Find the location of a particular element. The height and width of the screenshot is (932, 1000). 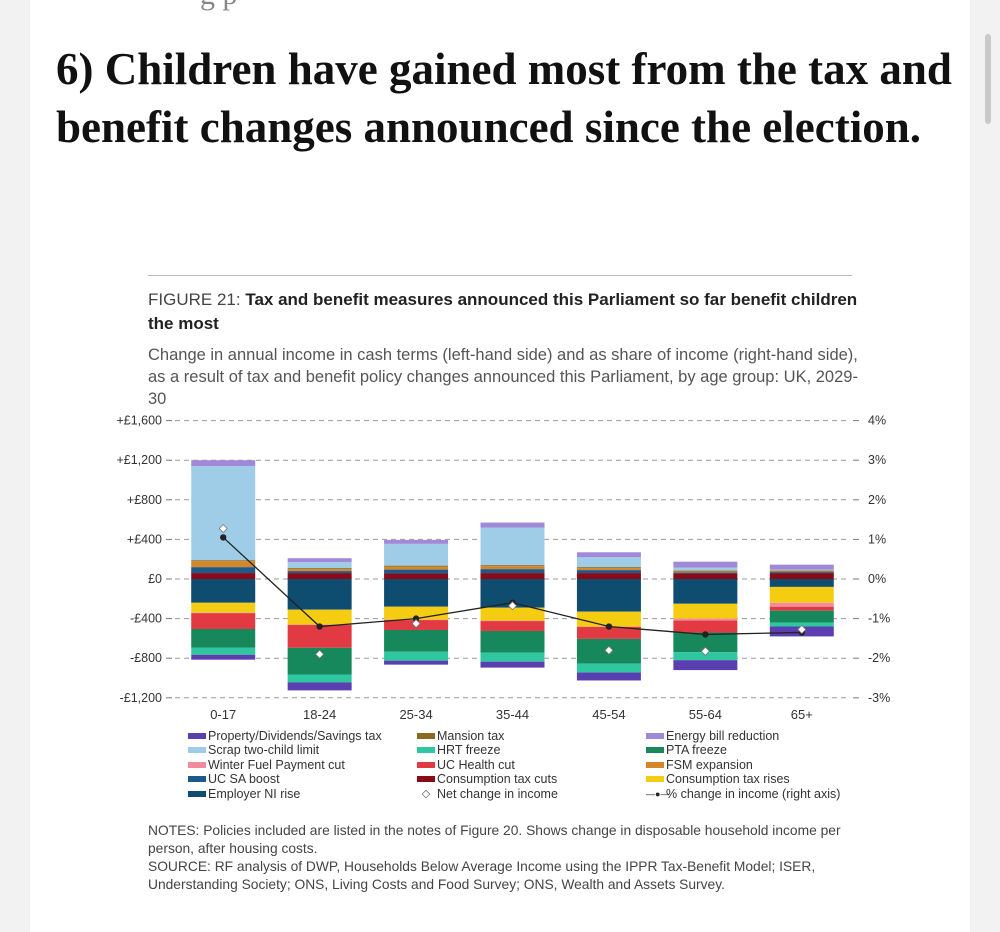

legend-line-icon: —●— is located at coordinates (658, 793).